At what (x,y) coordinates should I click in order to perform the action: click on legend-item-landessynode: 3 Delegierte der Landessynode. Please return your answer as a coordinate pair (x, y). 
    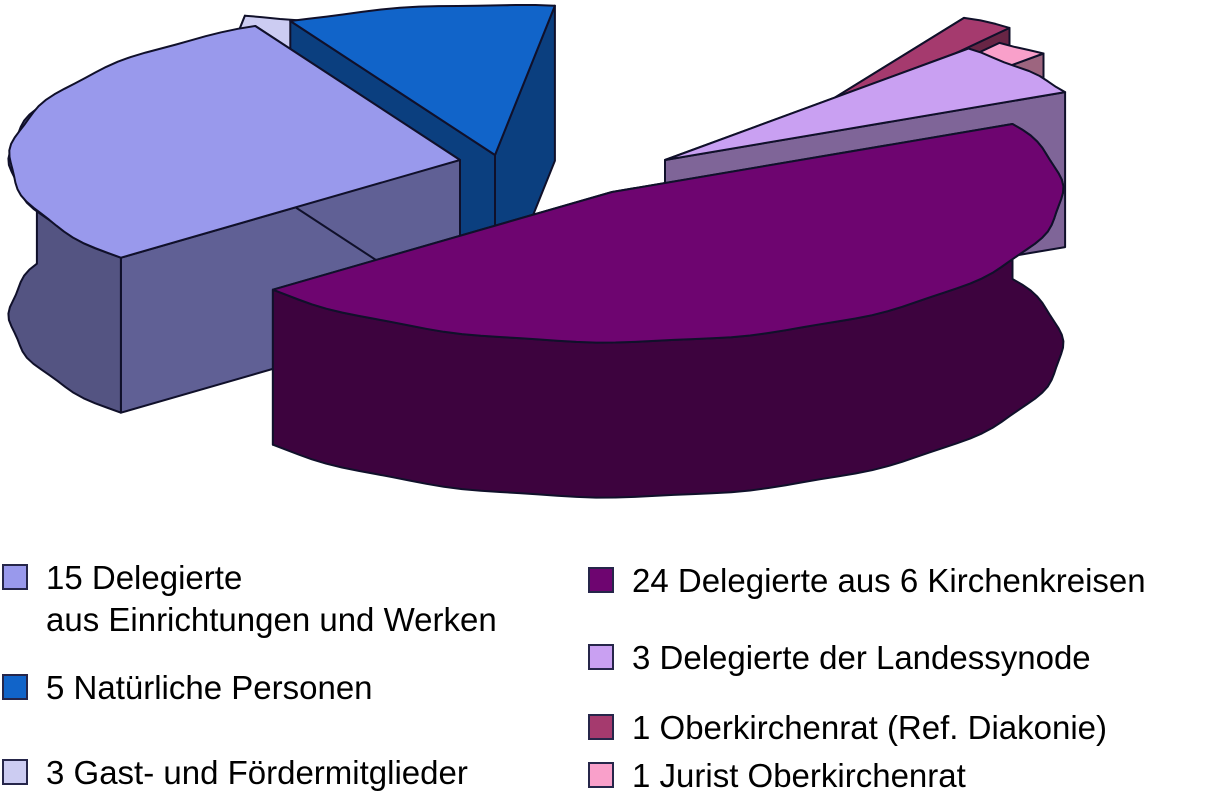
    Looking at the image, I should click on (839, 659).